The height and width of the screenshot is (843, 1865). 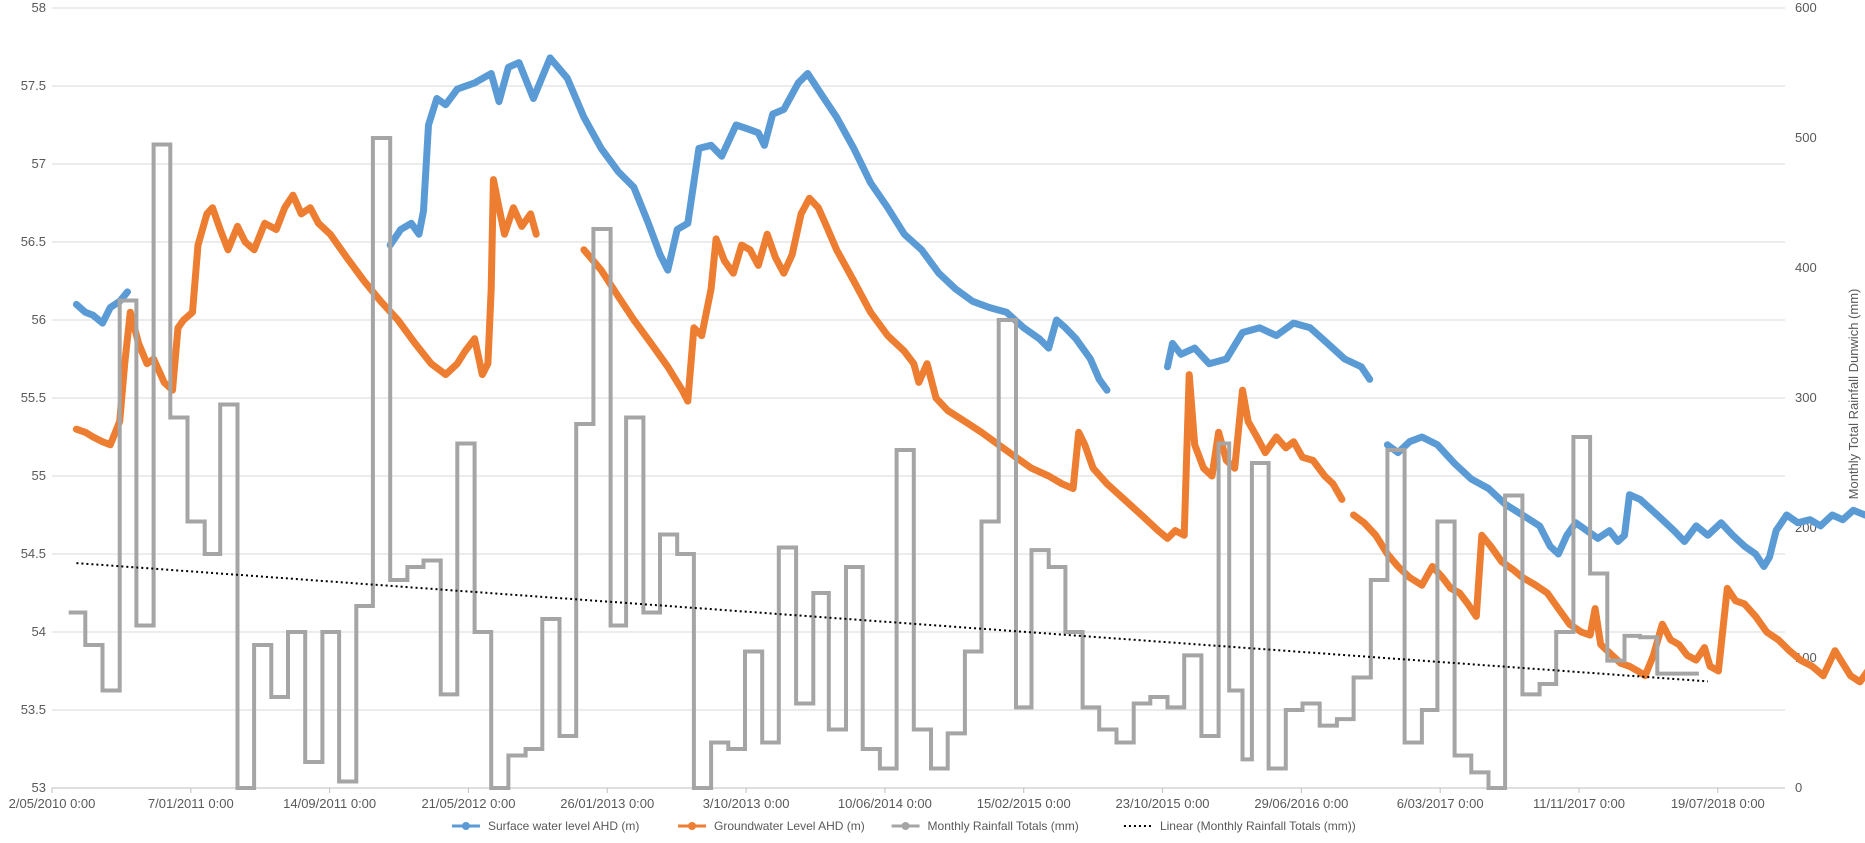 What do you see at coordinates (39, 475) in the screenshot?
I see `y-left-tick-label: 55` at bounding box center [39, 475].